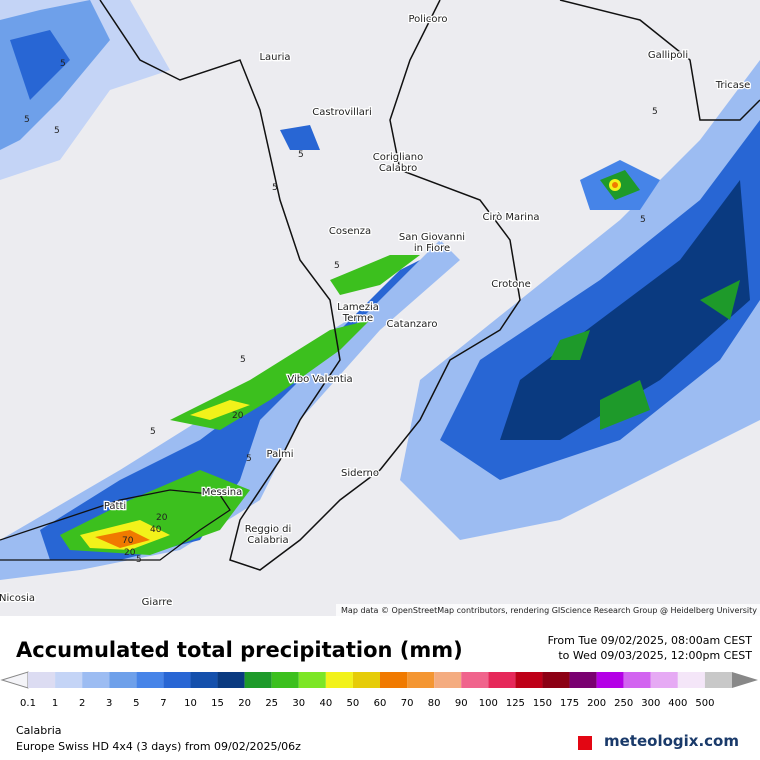  I want to click on brand: meteologix.com, so click(671, 741).